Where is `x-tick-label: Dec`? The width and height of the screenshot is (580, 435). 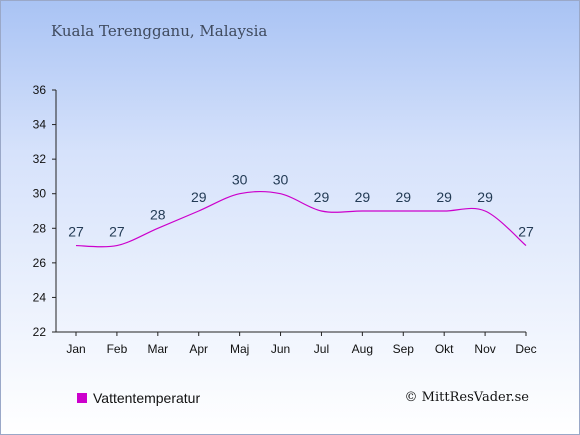
x-tick-label: Dec is located at coordinates (525, 349).